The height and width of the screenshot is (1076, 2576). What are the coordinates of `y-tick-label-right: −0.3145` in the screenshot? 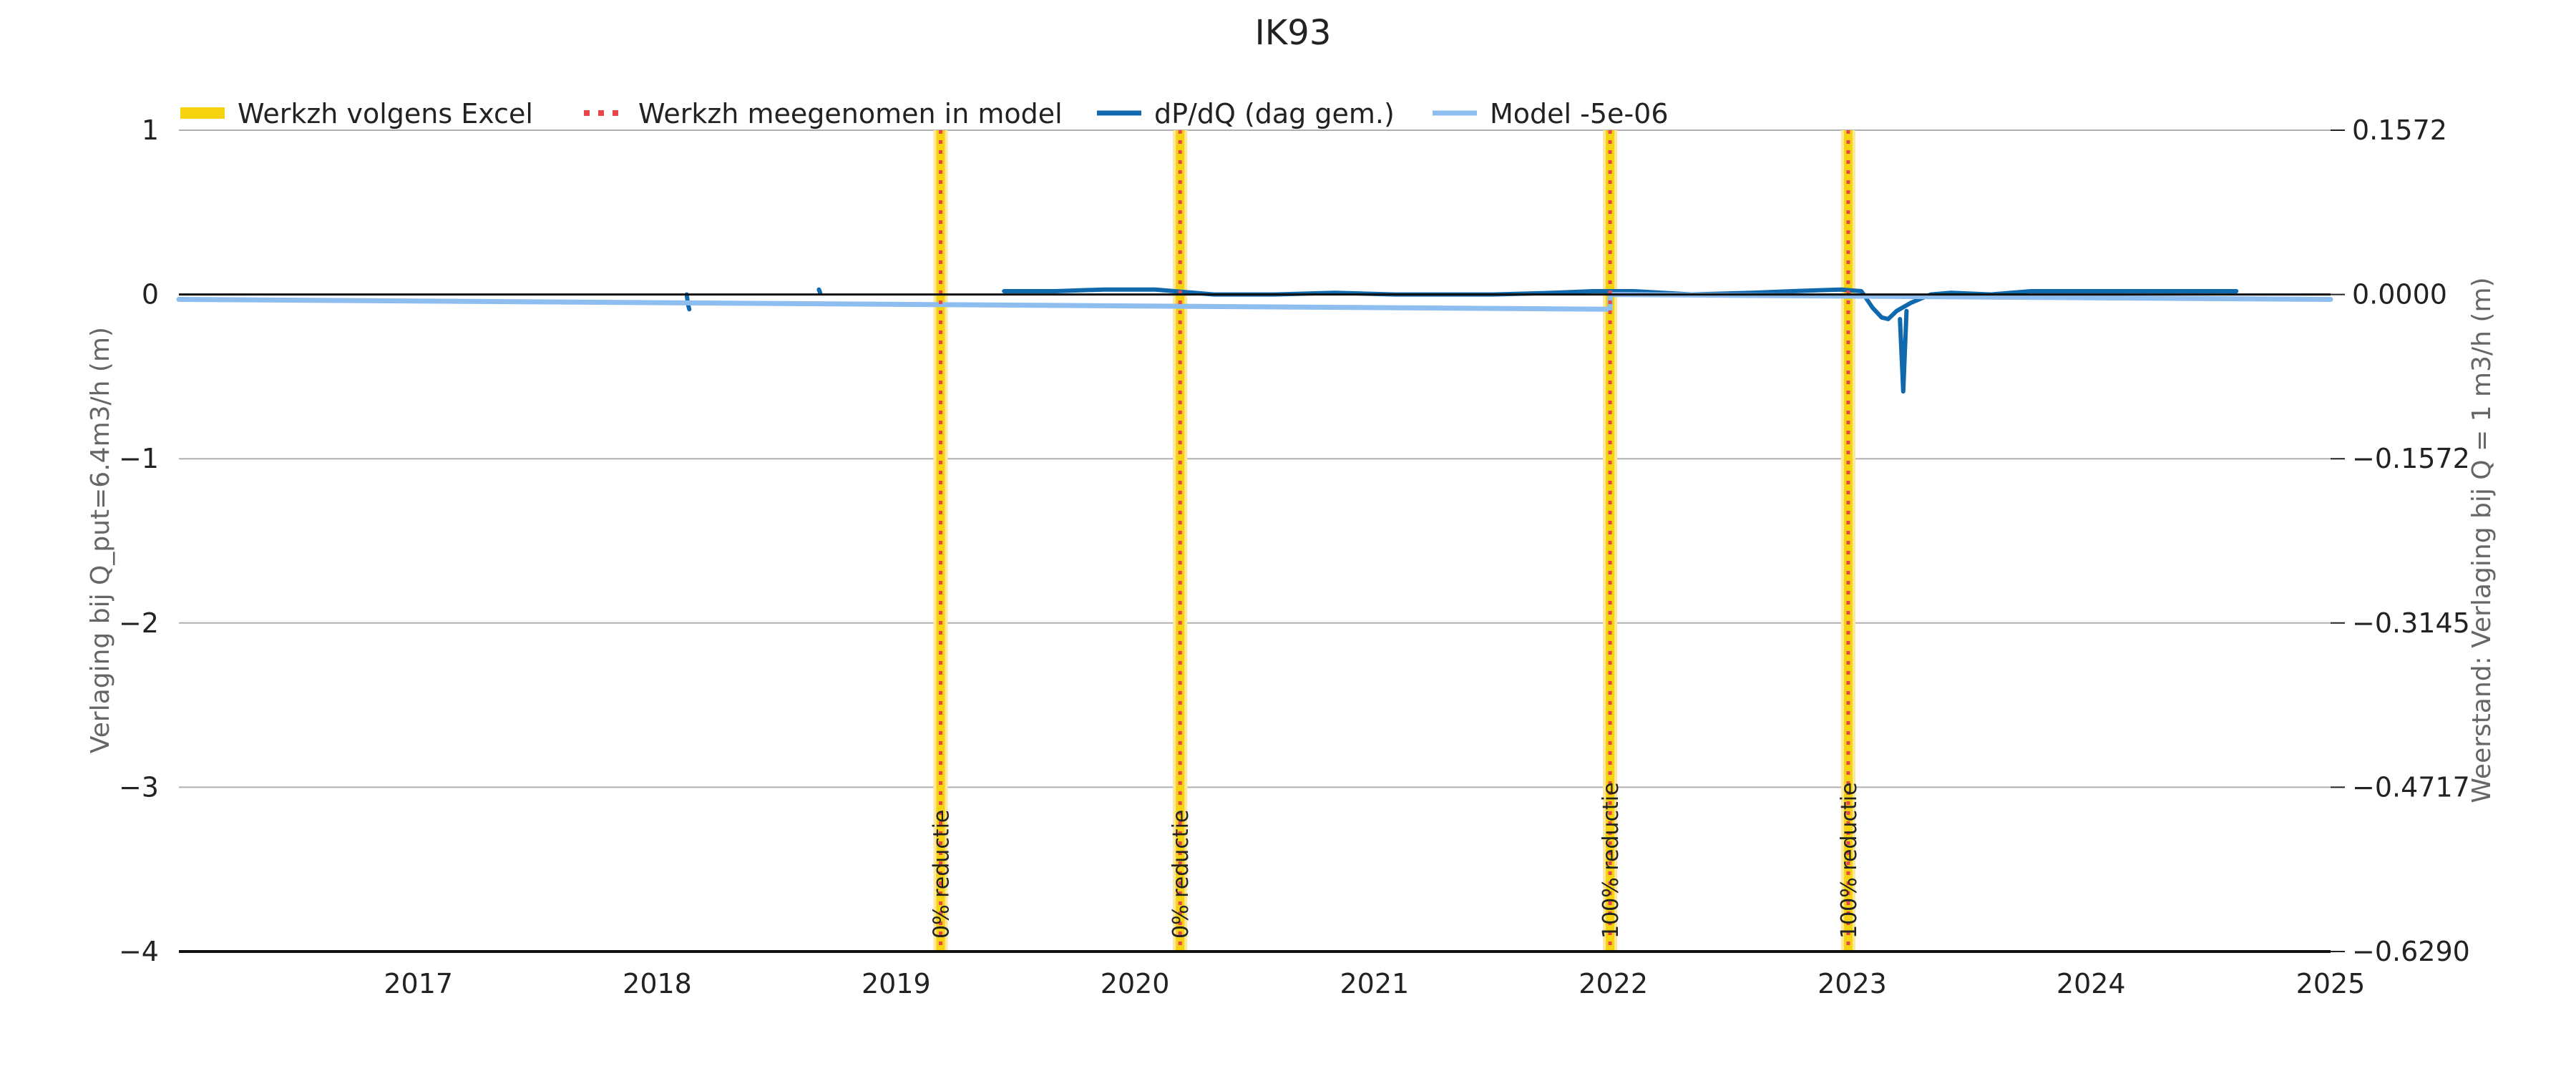 It's located at (2411, 623).